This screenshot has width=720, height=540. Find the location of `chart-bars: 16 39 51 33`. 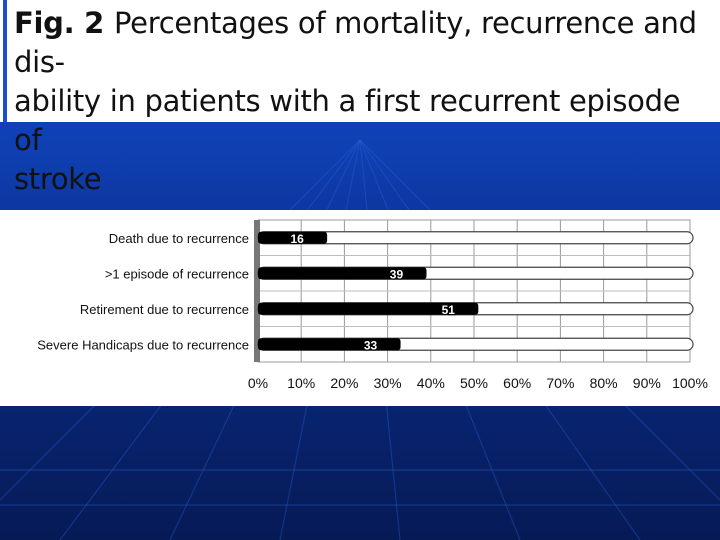

chart-bars: 16 39 51 33 is located at coordinates (475, 292).